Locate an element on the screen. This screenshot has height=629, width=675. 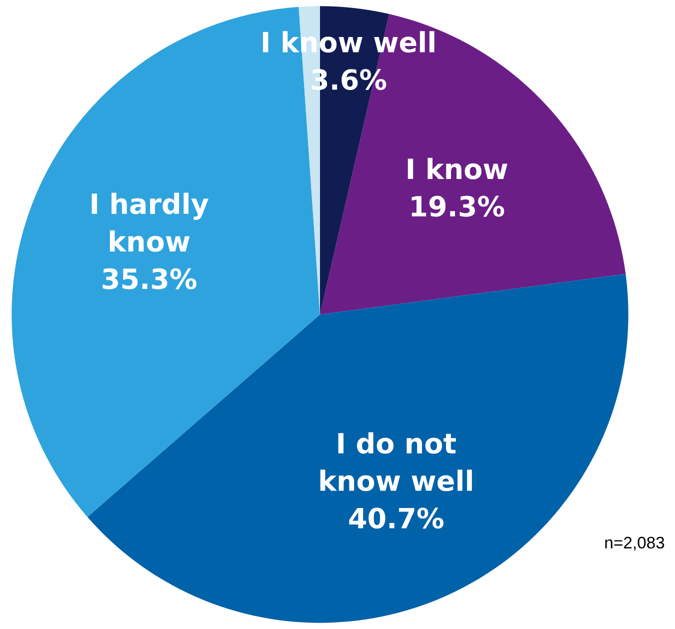
slice-label: I hardly know is located at coordinates (150, 222).